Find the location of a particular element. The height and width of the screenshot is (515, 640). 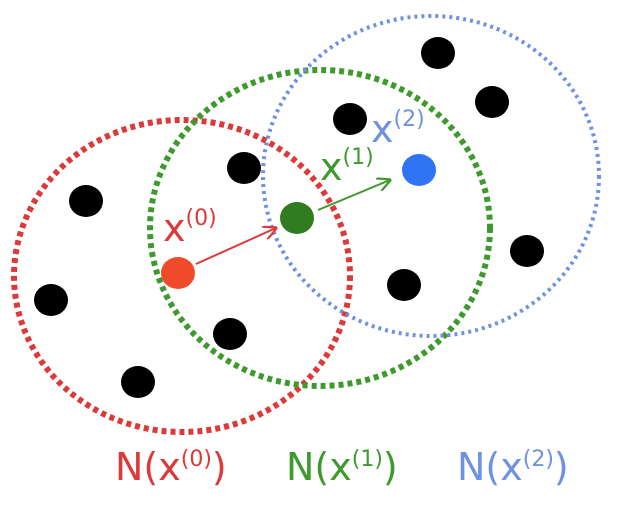

iterate-label-1: x(1) is located at coordinates (347, 167).